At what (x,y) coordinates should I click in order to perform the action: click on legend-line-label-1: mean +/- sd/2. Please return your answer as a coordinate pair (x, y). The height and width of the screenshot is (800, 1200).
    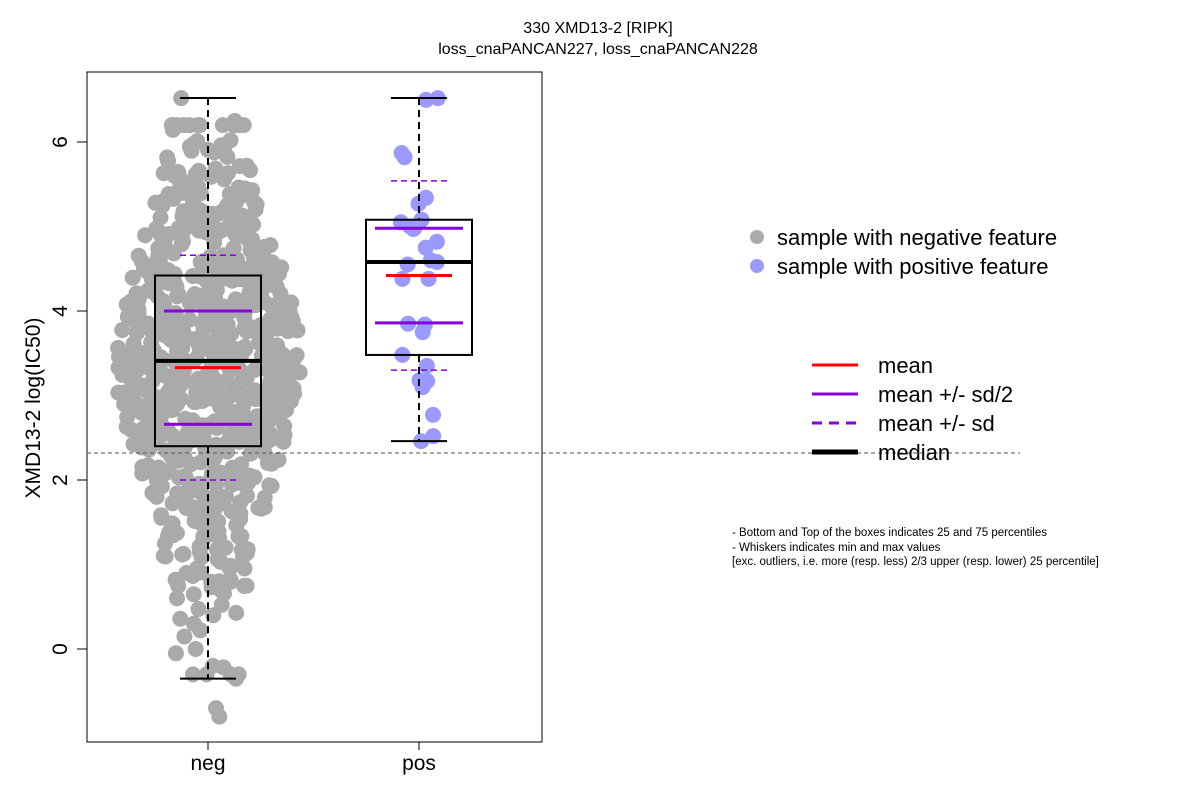
    Looking at the image, I should click on (945, 394).